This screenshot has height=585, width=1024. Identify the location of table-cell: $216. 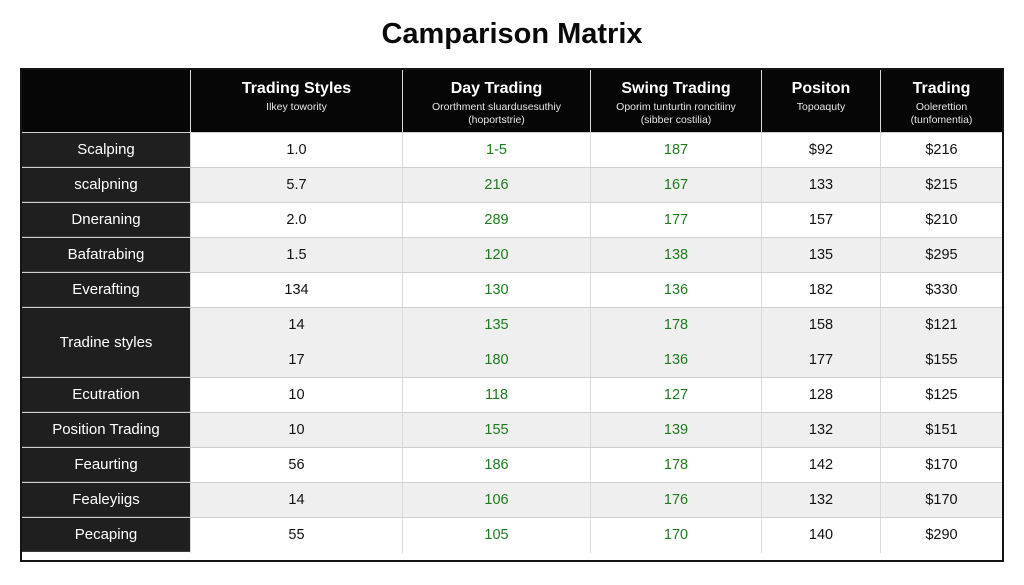
(941, 150).